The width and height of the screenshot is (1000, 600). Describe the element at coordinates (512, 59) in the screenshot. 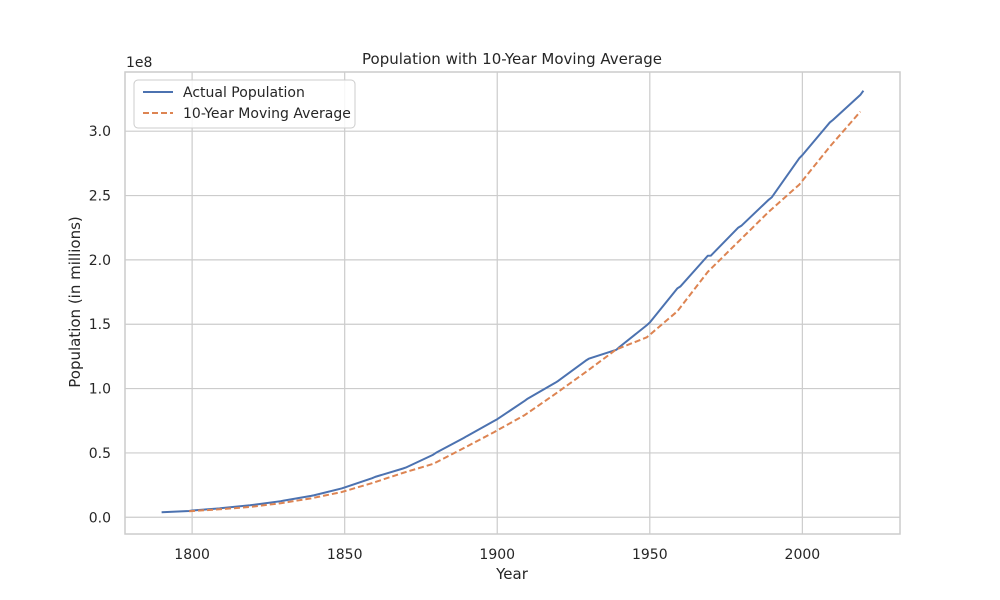

I see `chart-title: Population with 10-Year Moving Average` at that location.